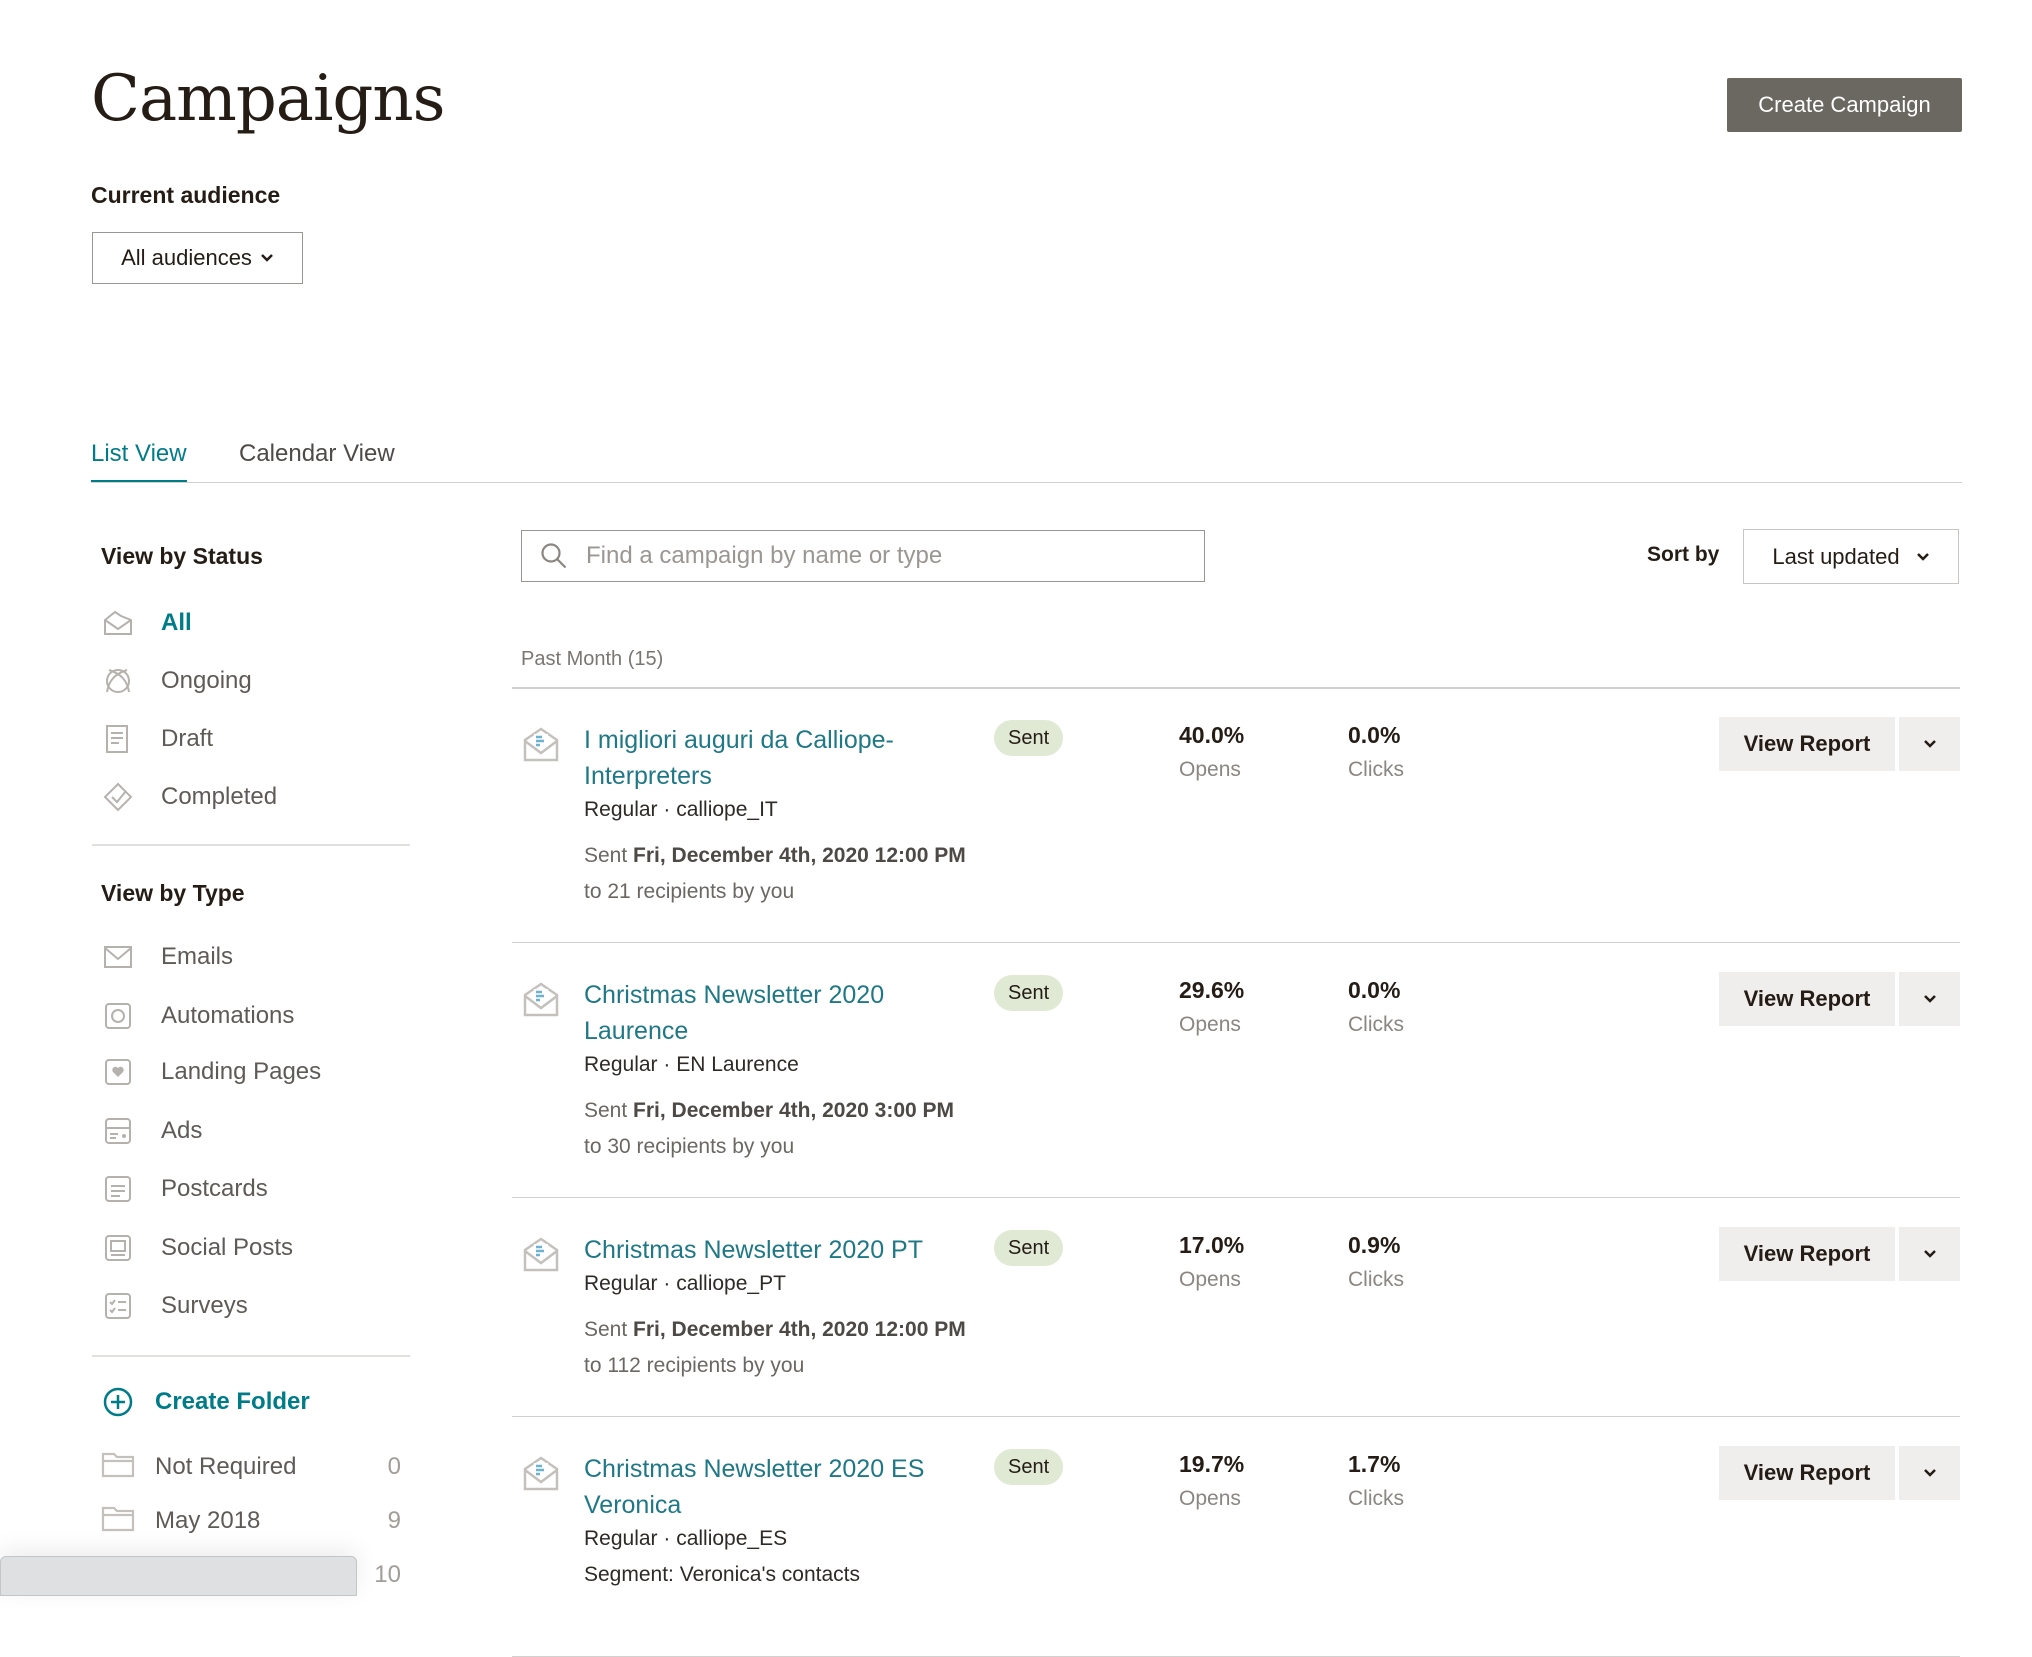  I want to click on plus-circle-icon, so click(118, 1402).